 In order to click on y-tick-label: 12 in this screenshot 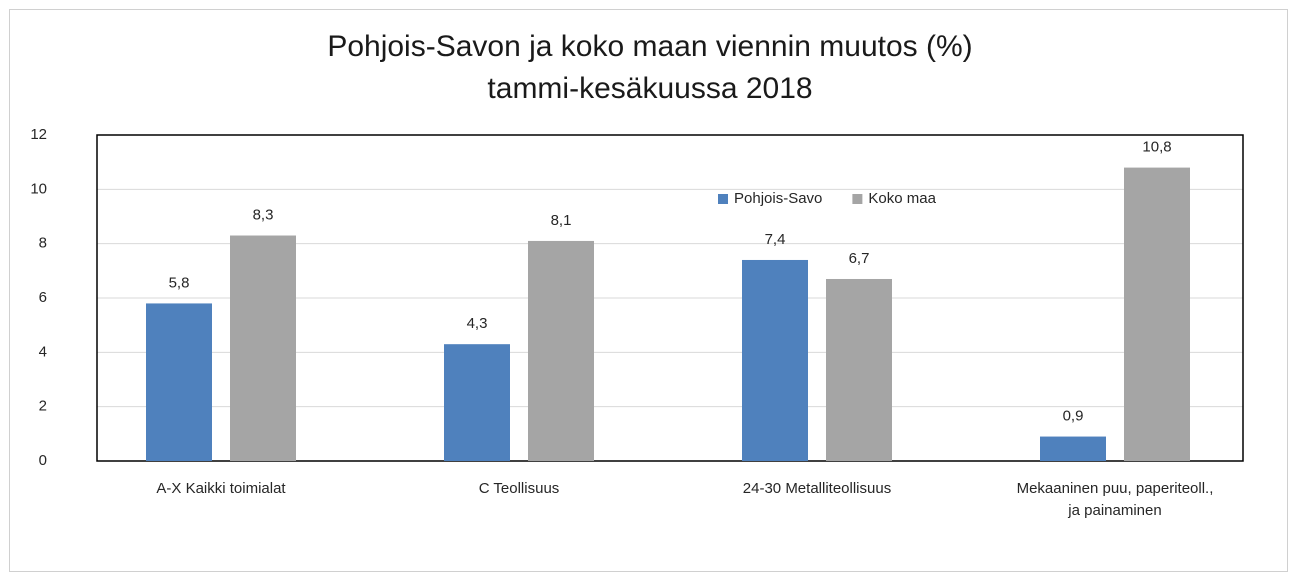, I will do `click(38, 134)`.